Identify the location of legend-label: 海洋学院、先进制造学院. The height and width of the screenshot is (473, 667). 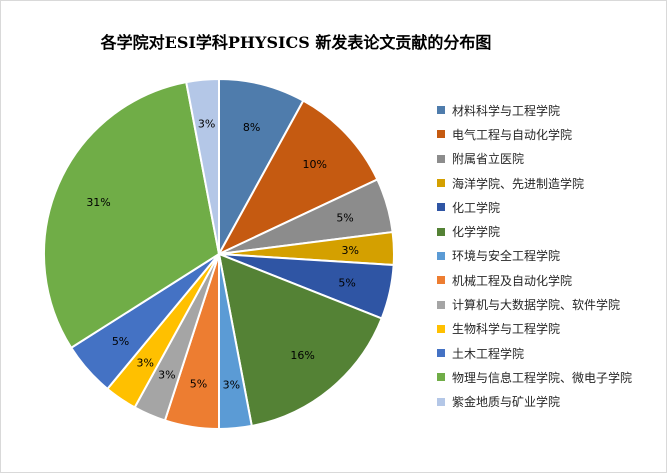
(518, 183).